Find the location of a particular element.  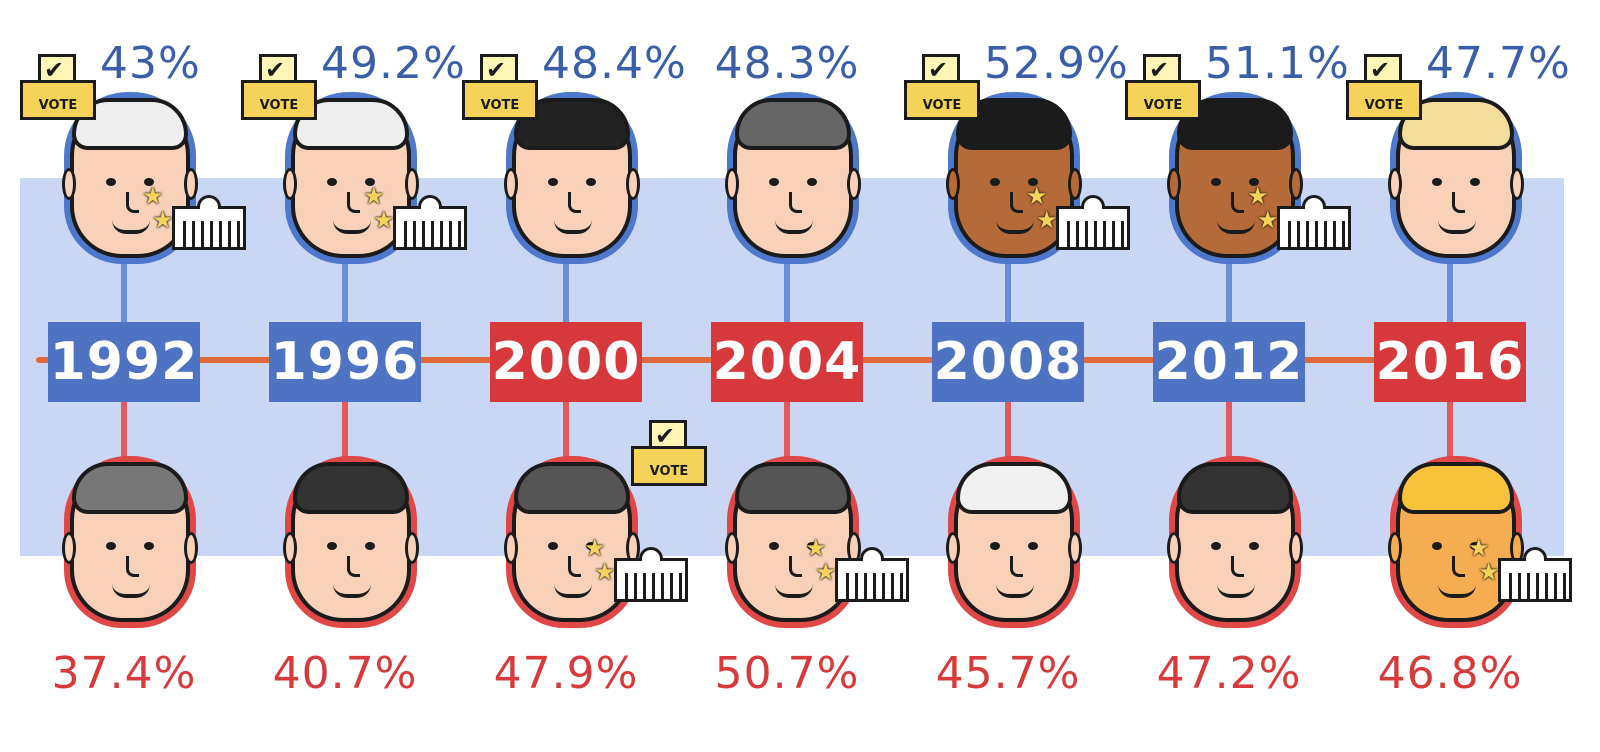

election-2008: ✔VOTE ★★★ 52.9% 2008 45.7% is located at coordinates (1014, 376).